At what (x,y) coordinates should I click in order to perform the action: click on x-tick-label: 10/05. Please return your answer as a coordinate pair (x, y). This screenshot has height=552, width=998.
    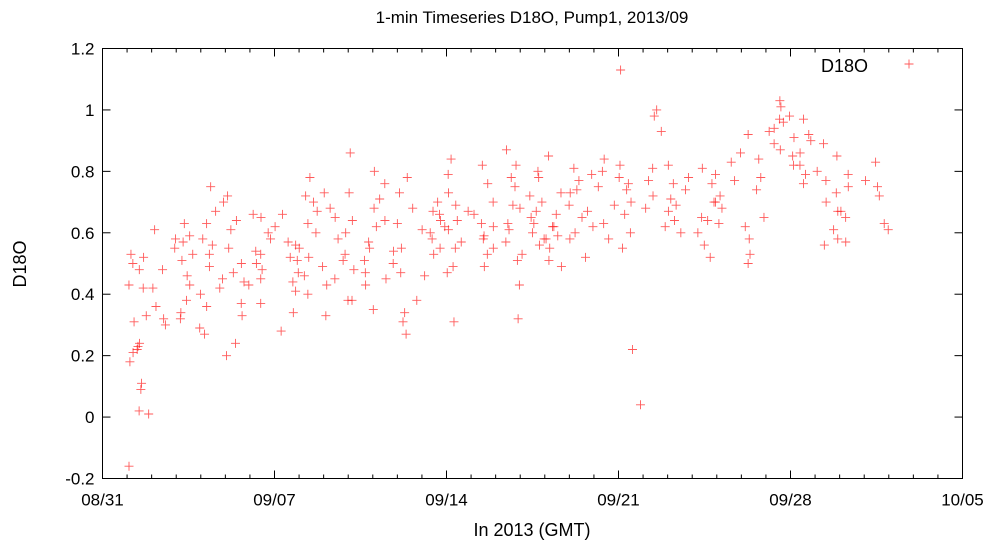
    Looking at the image, I should click on (962, 500).